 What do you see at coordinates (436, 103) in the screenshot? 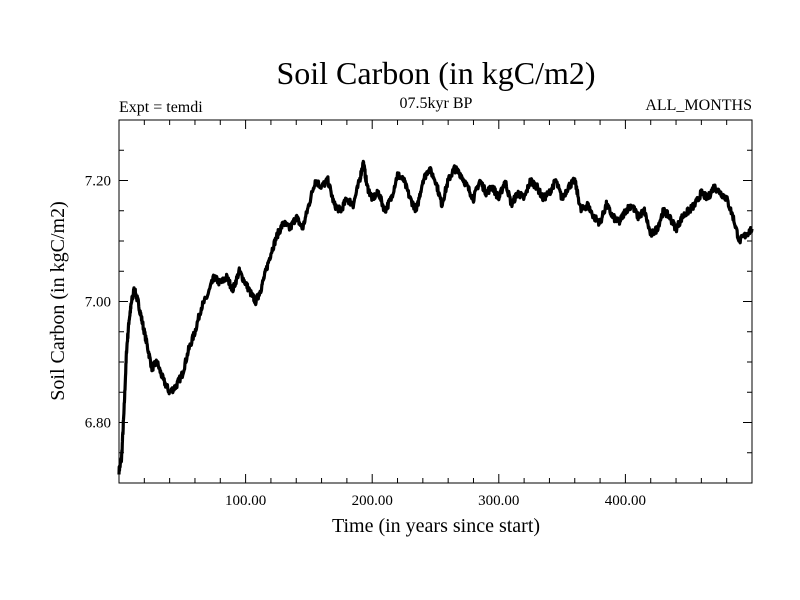
I see `period-label: 07.5kyr BP` at bounding box center [436, 103].